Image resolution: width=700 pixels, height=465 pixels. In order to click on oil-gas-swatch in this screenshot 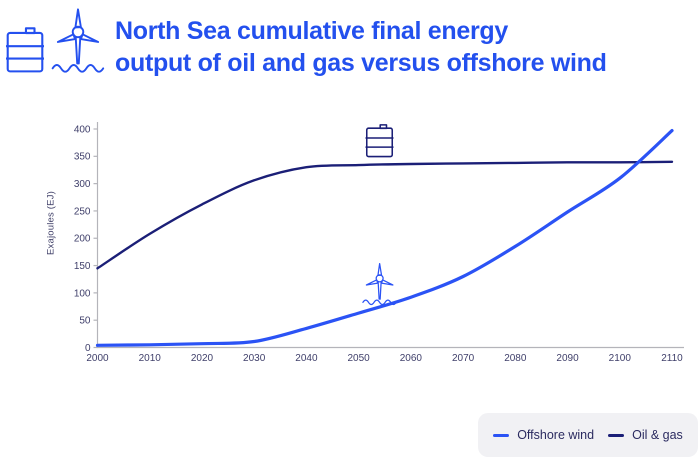, I will do `click(616, 435)`.